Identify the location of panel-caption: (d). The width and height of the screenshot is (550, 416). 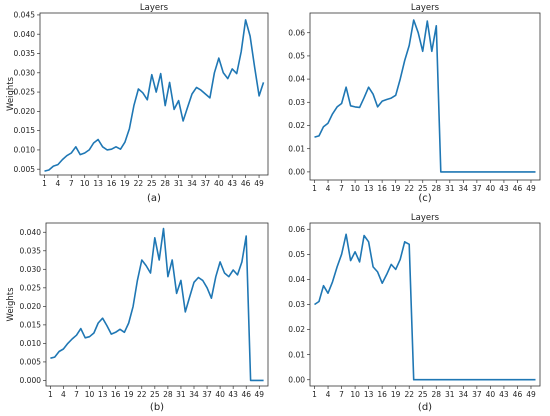
(425, 407).